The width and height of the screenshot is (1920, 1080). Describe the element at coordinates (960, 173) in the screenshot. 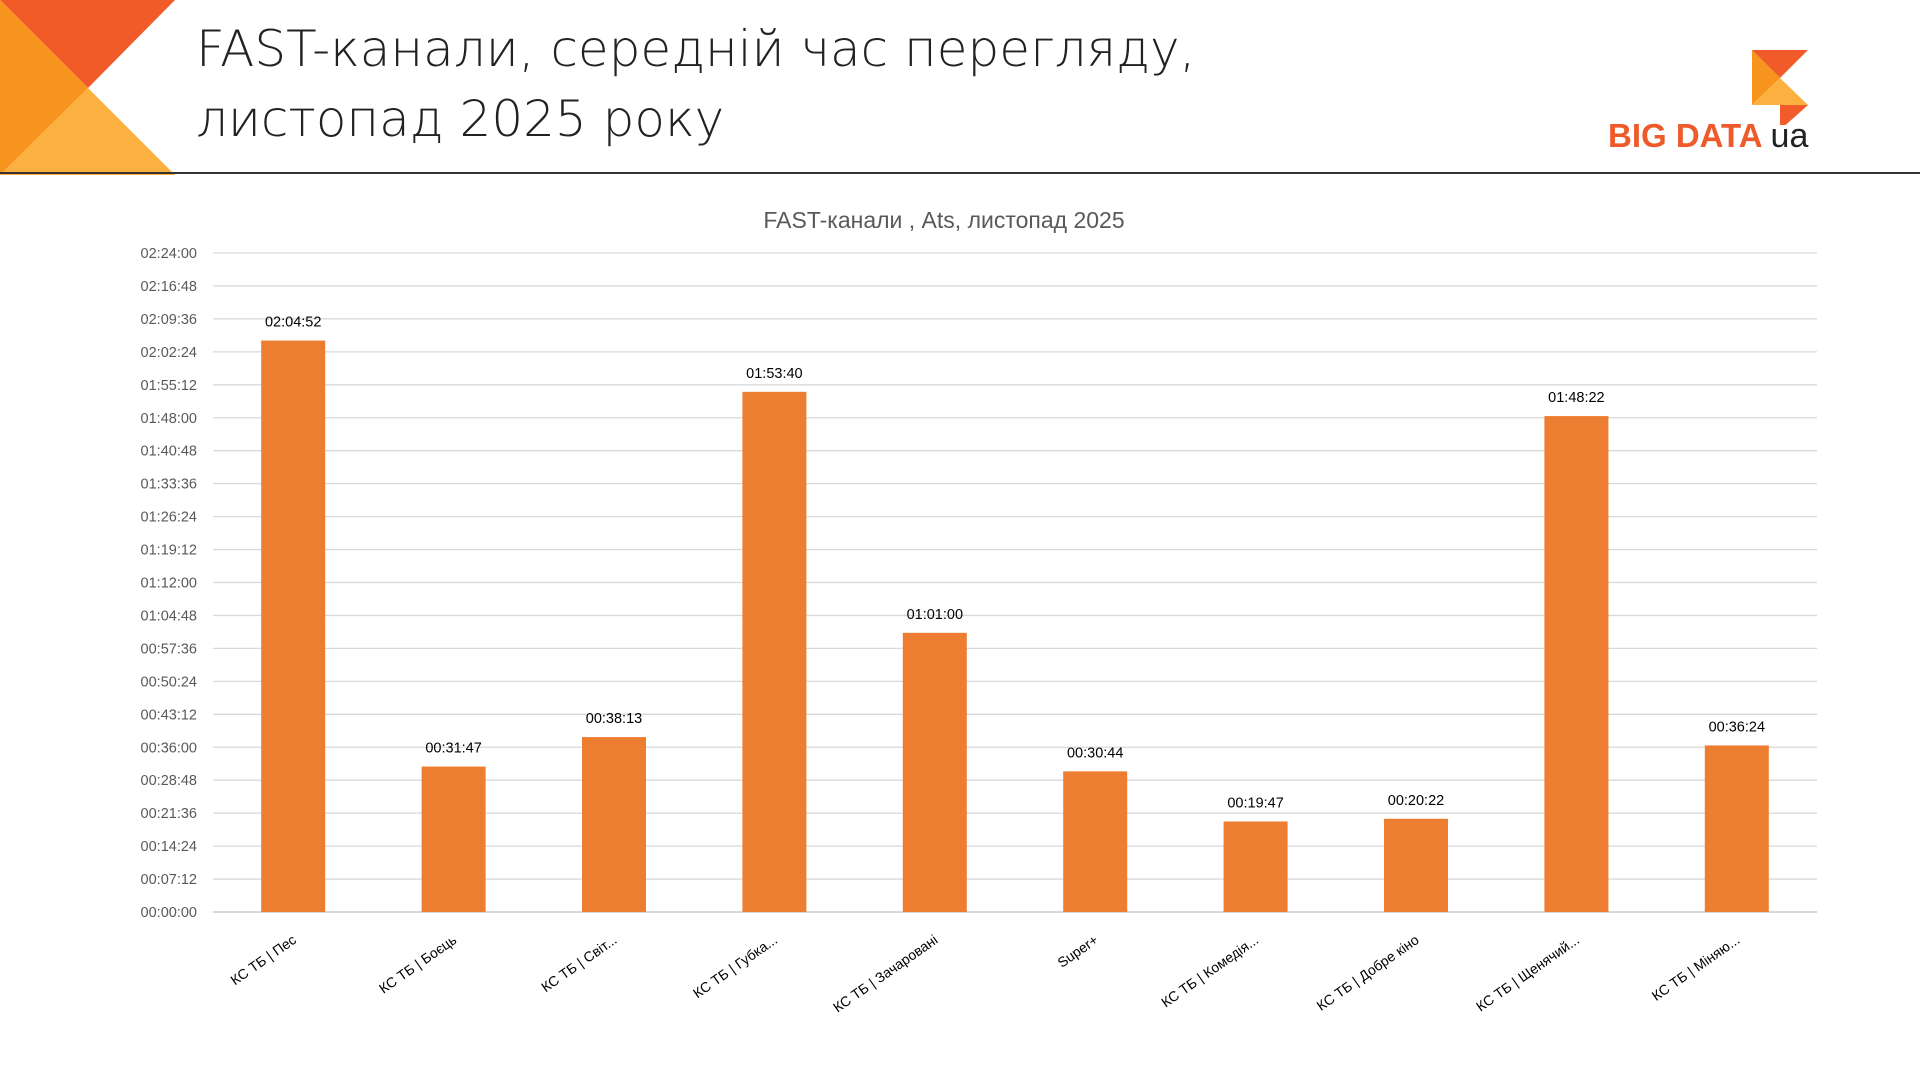

I see `header-divider` at that location.